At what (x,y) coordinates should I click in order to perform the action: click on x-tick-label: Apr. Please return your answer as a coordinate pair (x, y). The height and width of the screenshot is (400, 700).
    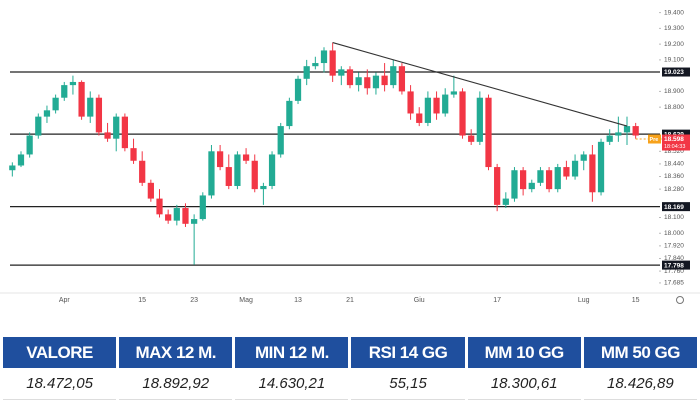
    Looking at the image, I should click on (65, 300).